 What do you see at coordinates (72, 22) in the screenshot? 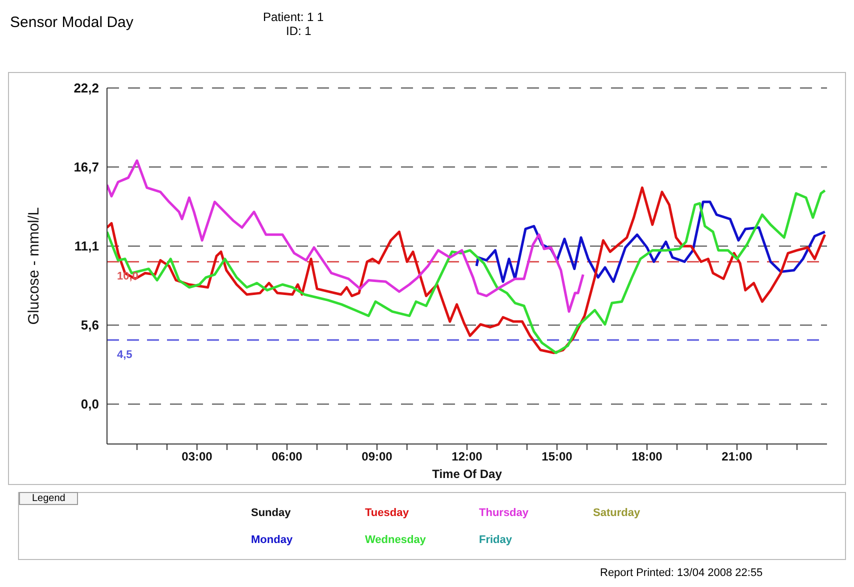
I see `chart-title: Sensor Modal Day` at bounding box center [72, 22].